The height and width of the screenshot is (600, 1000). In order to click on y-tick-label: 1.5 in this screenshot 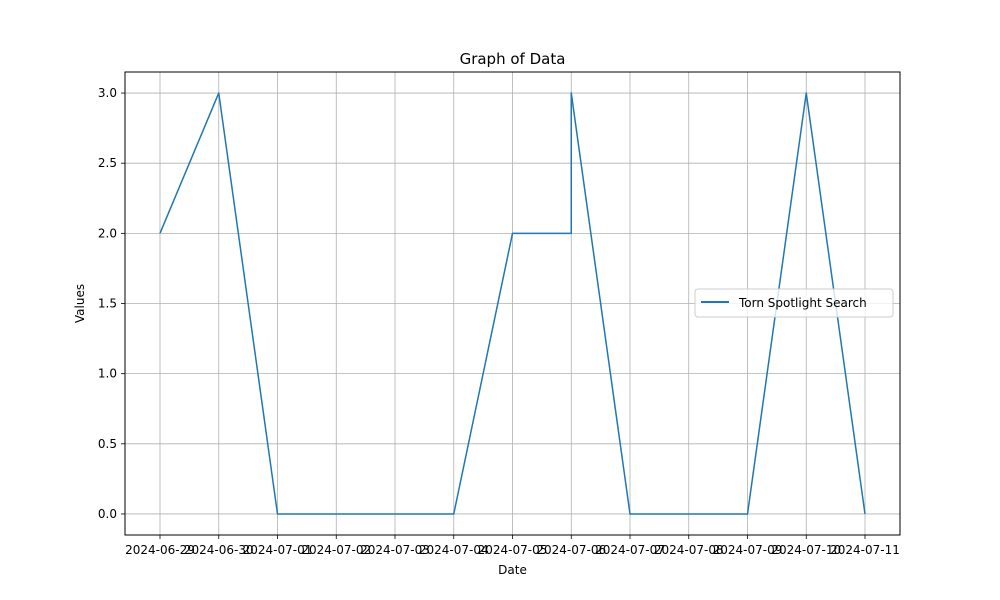, I will do `click(107, 304)`.